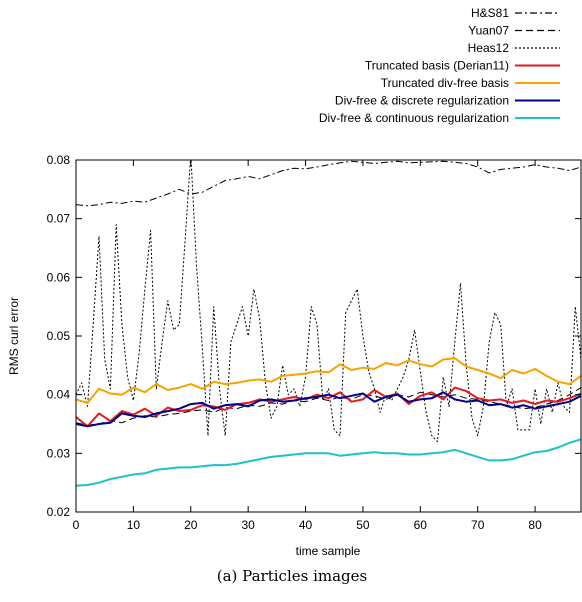  I want to click on legend-label: Yuan07, so click(488, 31).